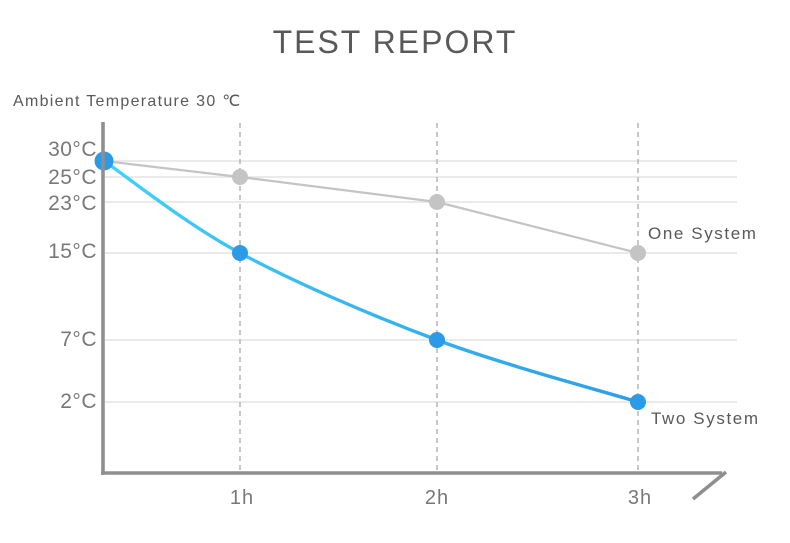 The image size is (790, 543). Describe the element at coordinates (127, 101) in the screenshot. I see `ambient-temperature-note: Ambient Temperature 30 ℃` at that location.